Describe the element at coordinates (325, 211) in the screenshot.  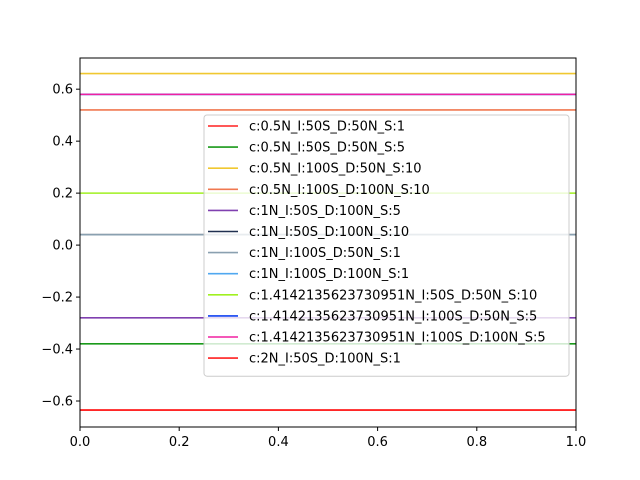
I see `legend-label: c:1N_I:50S_D:100N_S:5` at that location.